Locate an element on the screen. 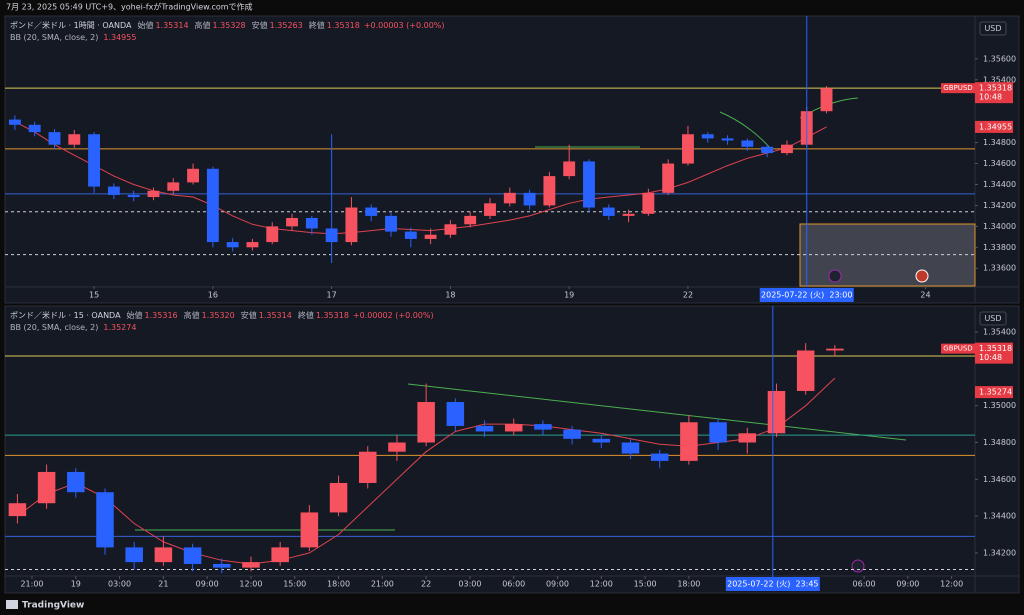 The width and height of the screenshot is (1024, 615). countdown: 10:48 is located at coordinates (990, 97).